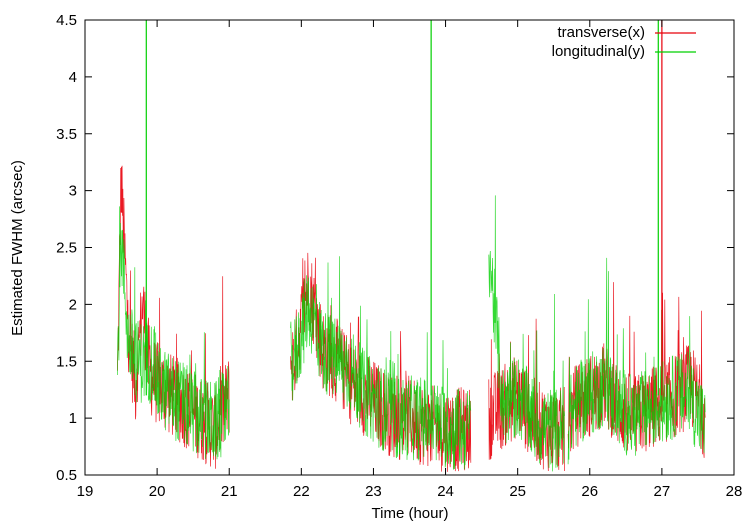 The width and height of the screenshot is (750, 525). I want to click on y-tick-label: 1.5, so click(66, 361).